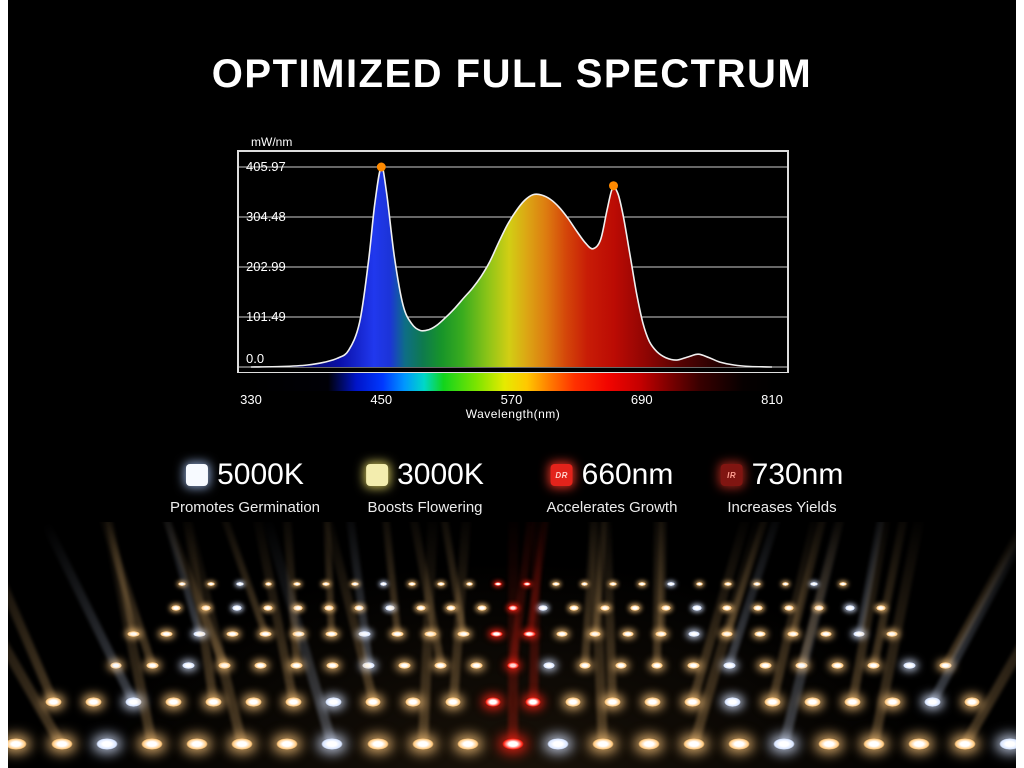 This screenshot has width=1024, height=768. Describe the element at coordinates (381, 399) in the screenshot. I see `x-tick-label: 450` at that location.